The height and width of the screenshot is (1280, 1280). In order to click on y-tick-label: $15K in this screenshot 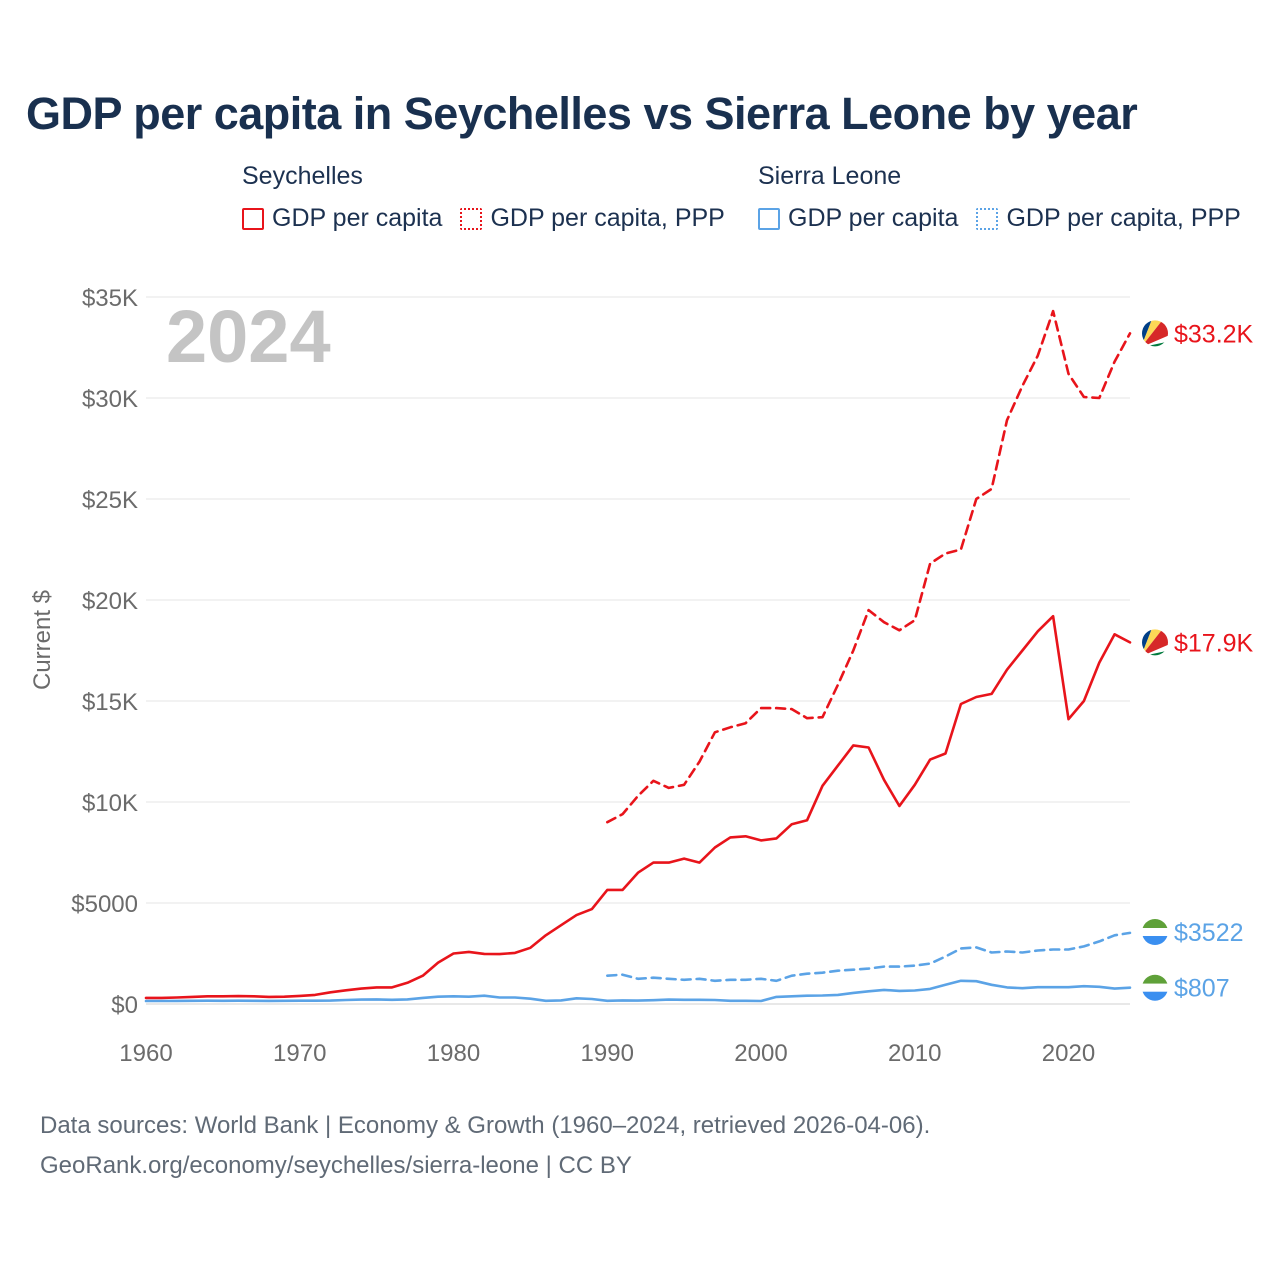, I will do `click(110, 702)`.